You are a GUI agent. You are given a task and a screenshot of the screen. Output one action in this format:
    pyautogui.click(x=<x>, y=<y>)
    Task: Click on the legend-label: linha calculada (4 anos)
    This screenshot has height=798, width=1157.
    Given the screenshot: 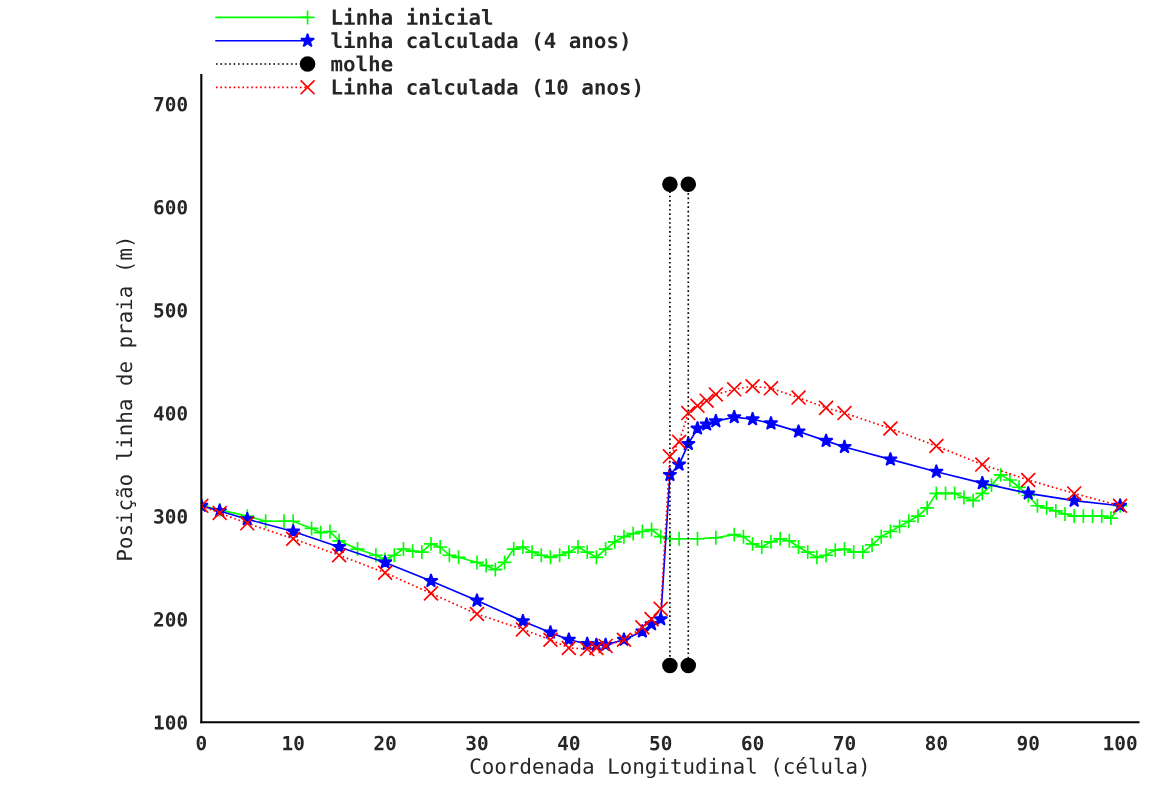 What is the action you would take?
    pyautogui.click(x=479, y=41)
    